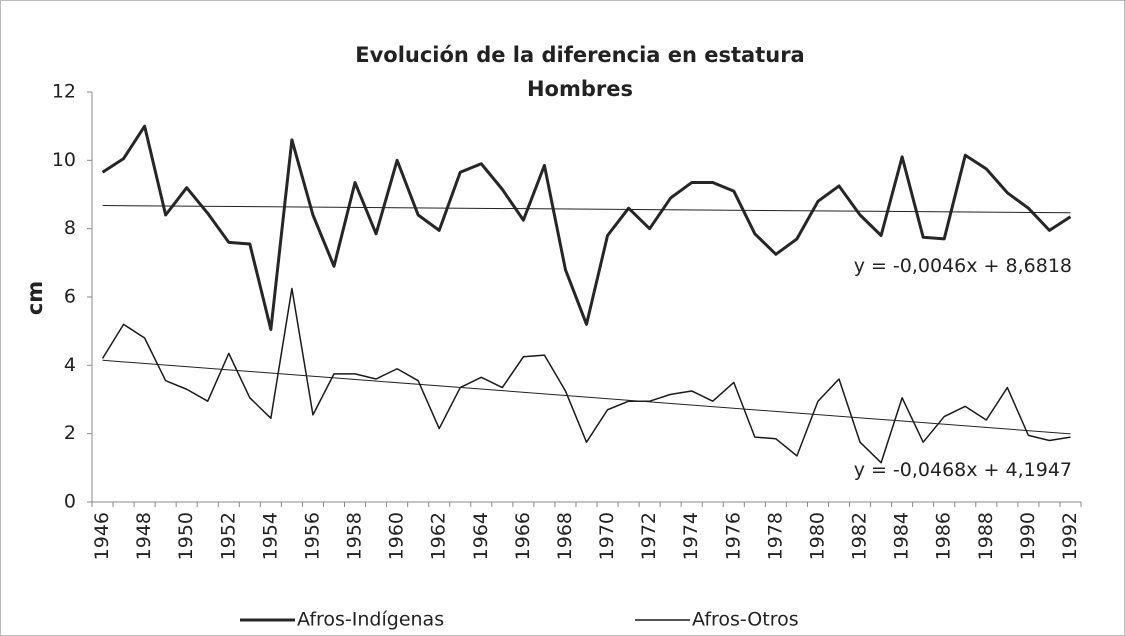 The image size is (1125, 636). I want to click on x-tick-label: 1980, so click(817, 536).